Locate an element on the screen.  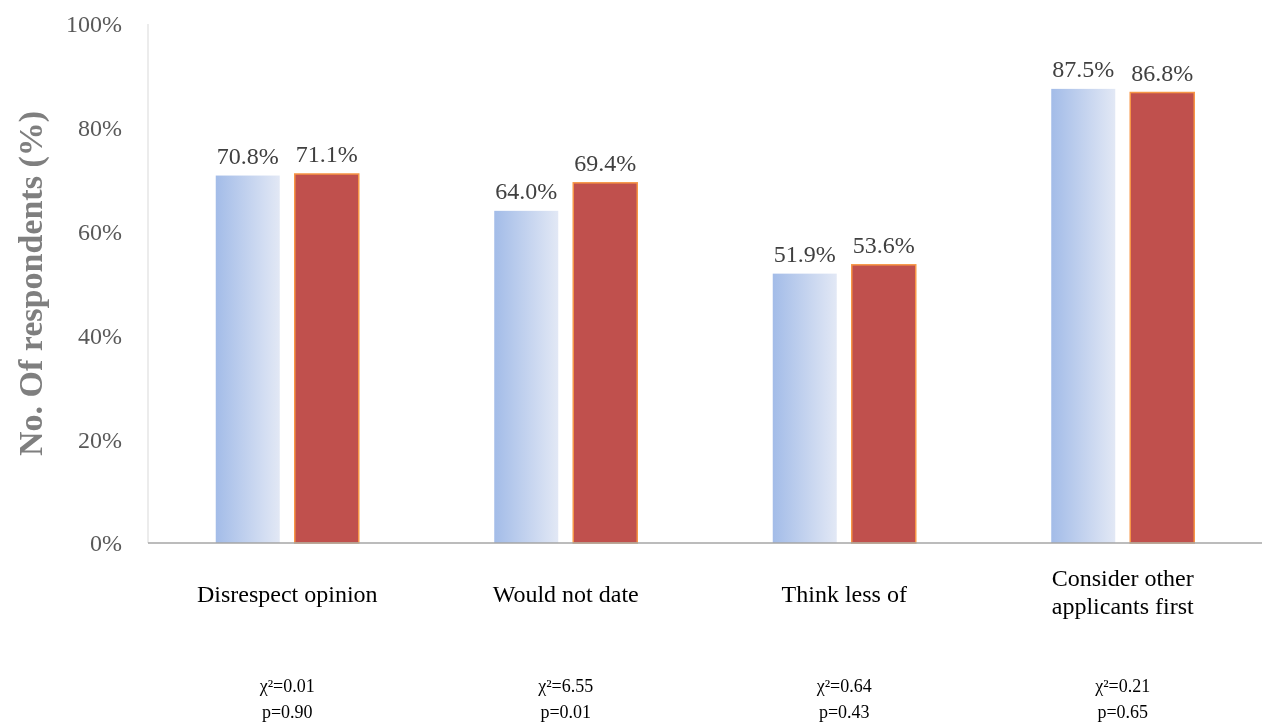
data-label: 70.8% is located at coordinates (247, 155).